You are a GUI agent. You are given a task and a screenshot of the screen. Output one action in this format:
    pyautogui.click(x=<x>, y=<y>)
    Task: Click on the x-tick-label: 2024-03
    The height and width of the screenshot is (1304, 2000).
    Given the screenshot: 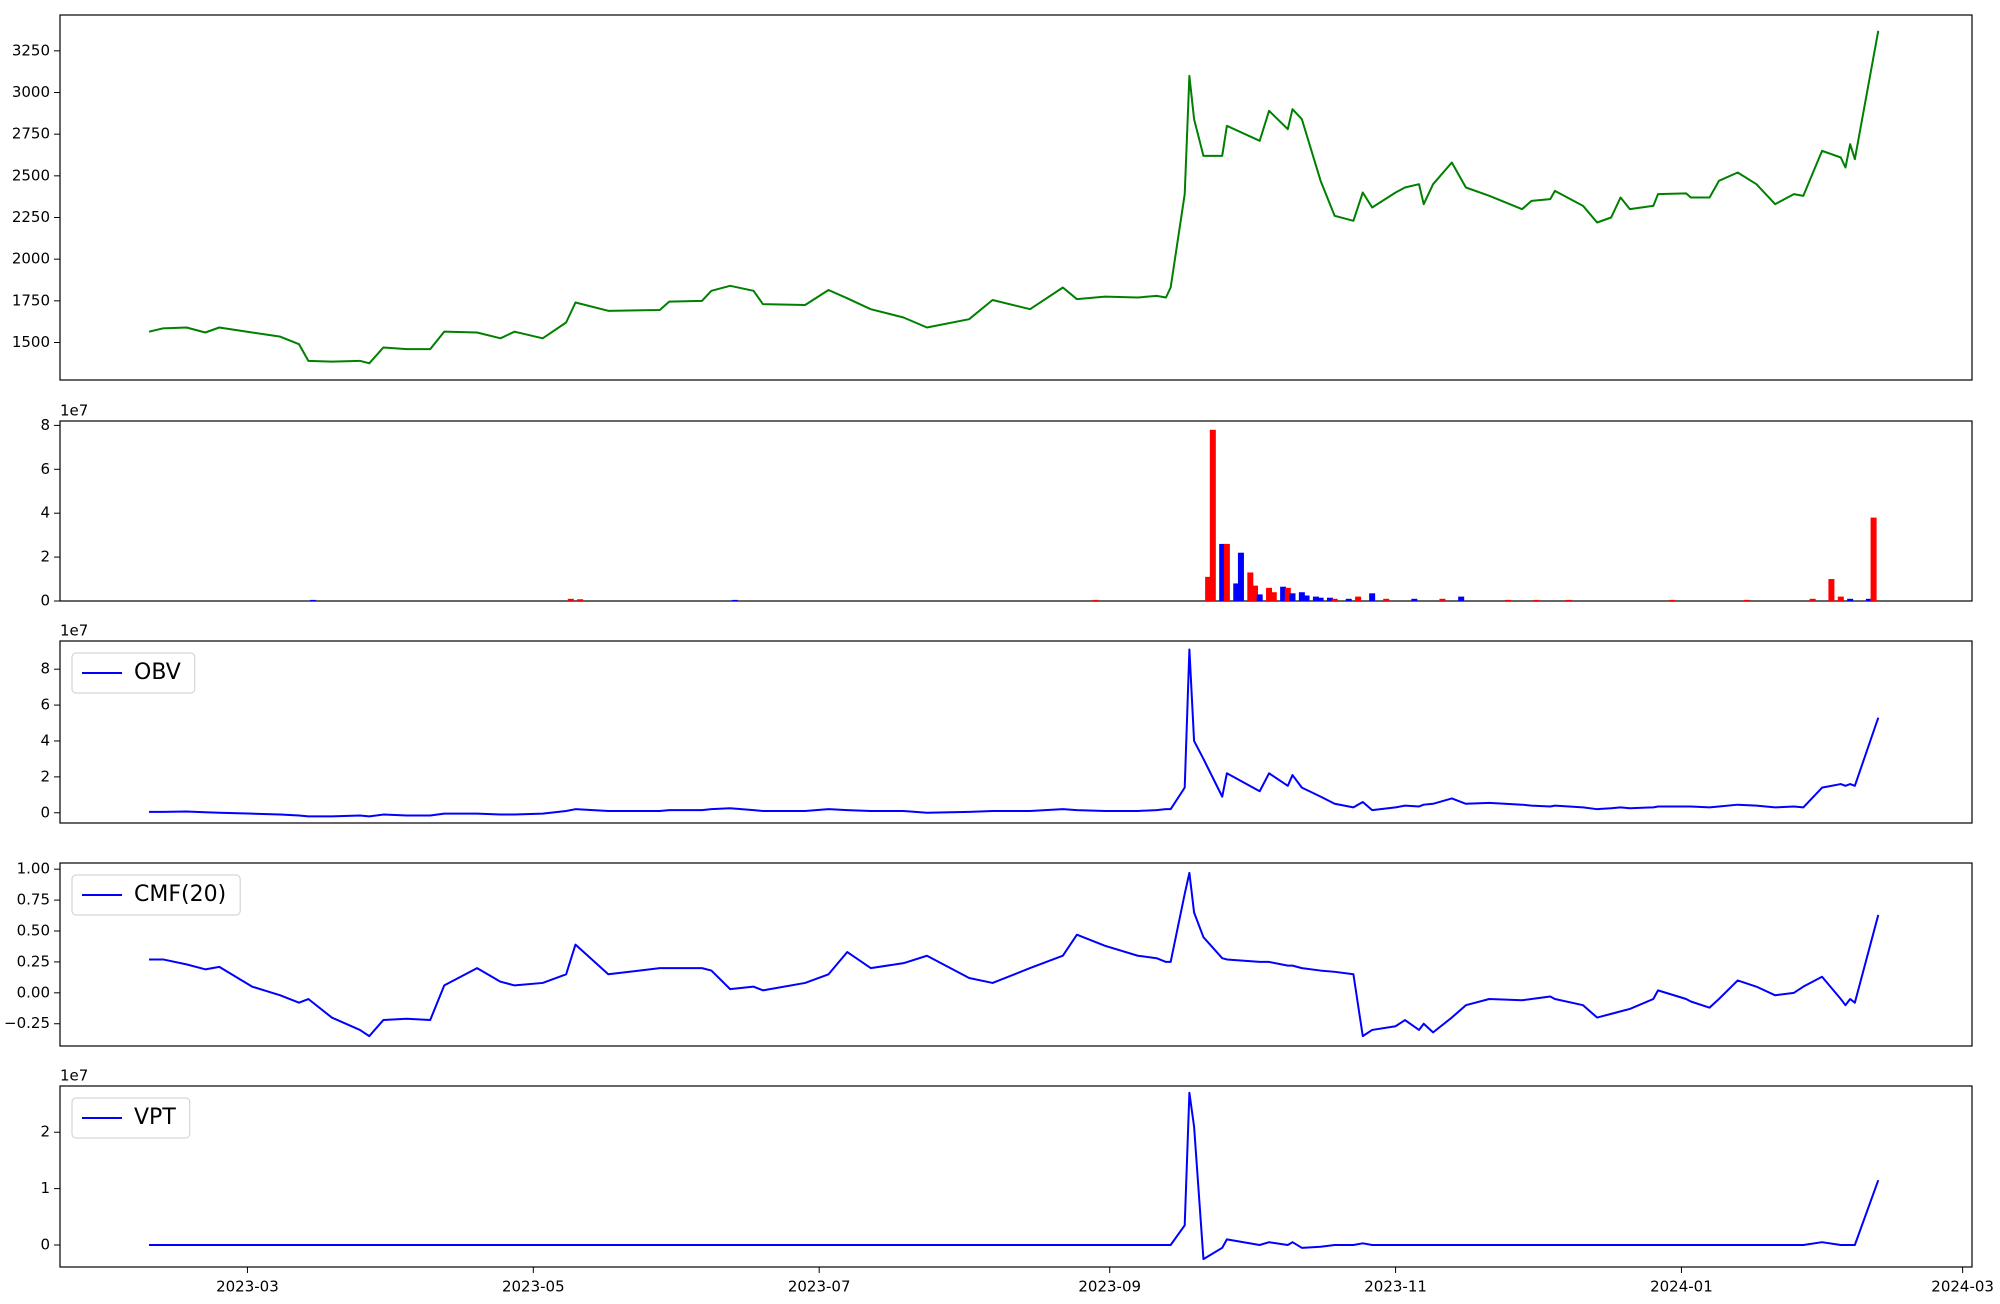 What is the action you would take?
    pyautogui.click(x=1962, y=1287)
    